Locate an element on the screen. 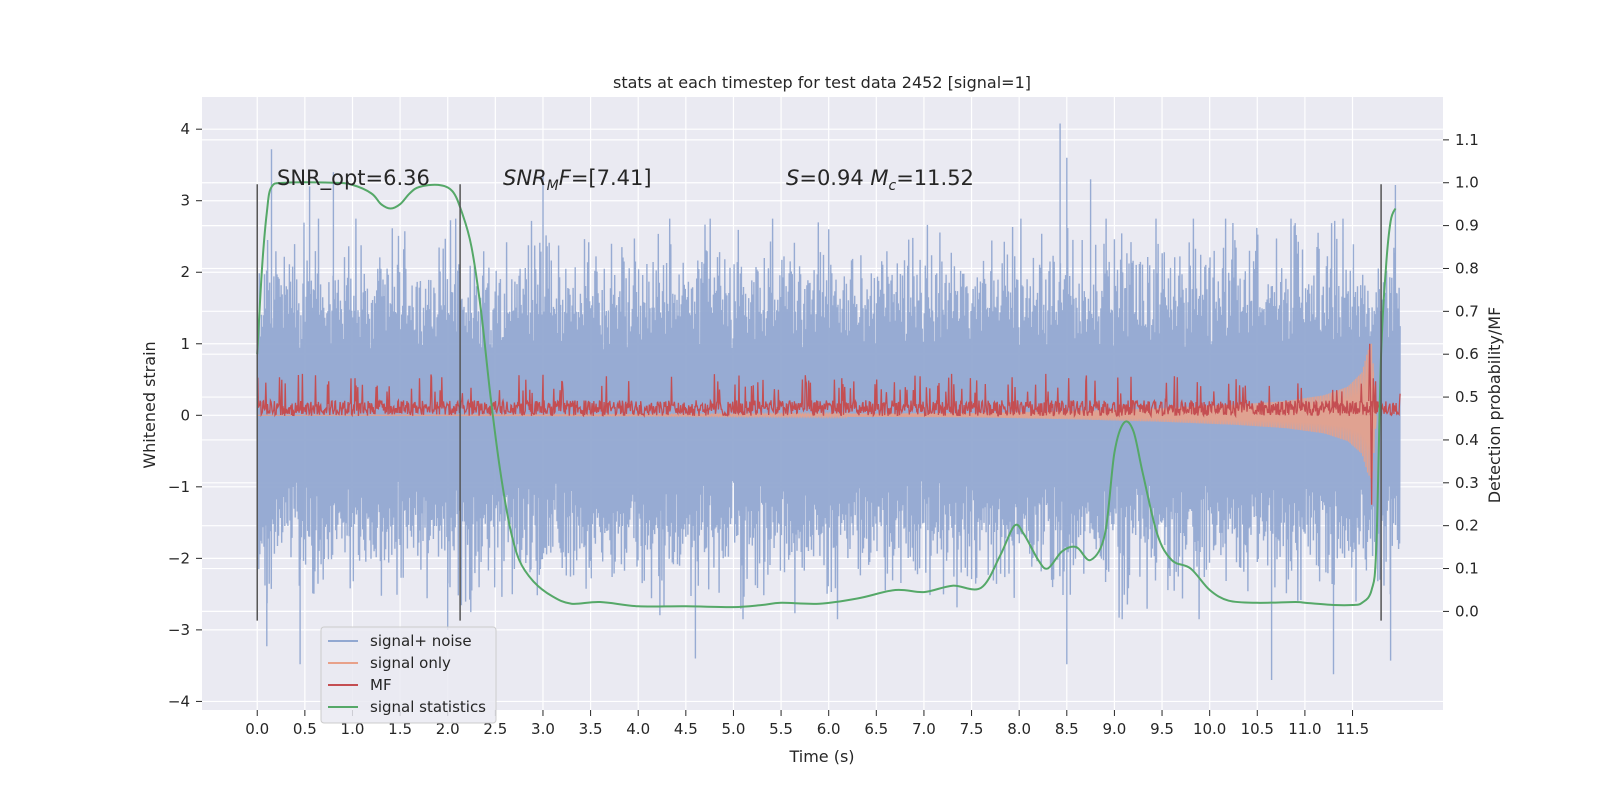 The image size is (1600, 800). legend-label-mf: MF is located at coordinates (381, 685).